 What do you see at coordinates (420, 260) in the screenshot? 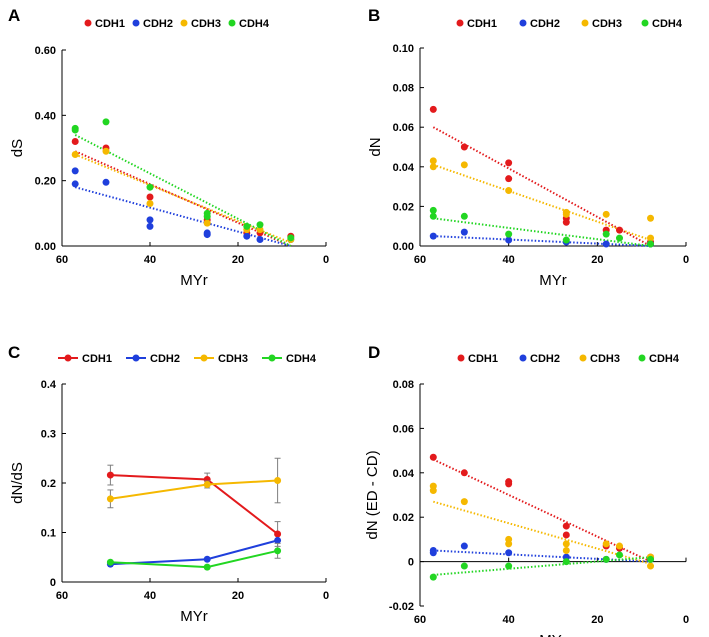
I see `b-x-tick-label: 60` at bounding box center [420, 260].